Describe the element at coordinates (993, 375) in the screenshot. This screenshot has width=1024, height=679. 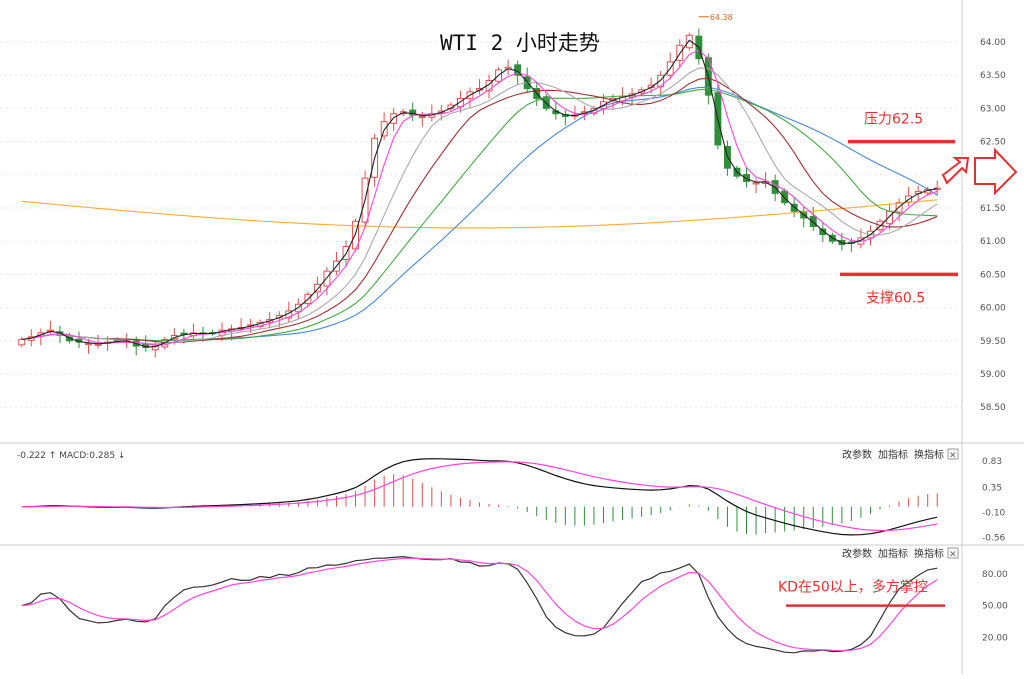
I see `price-tick-label: 59.00` at that location.